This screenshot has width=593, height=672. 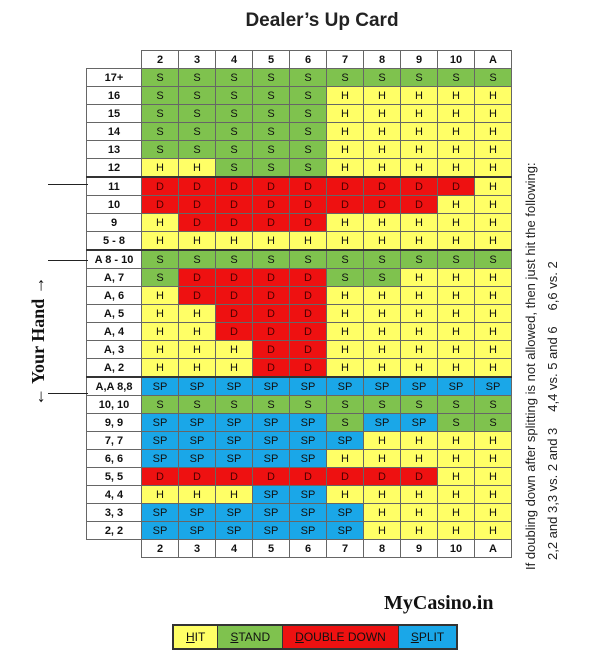 I want to click on hand-label: 4, 4, so click(x=114, y=494).